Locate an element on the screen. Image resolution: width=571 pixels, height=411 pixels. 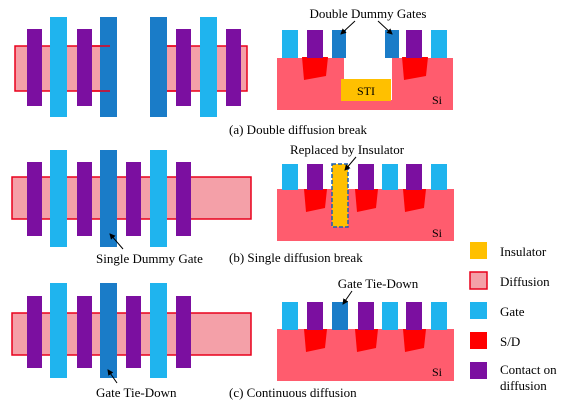
gate-tie-down-plan-label: Gate Tie-Down is located at coordinates (136, 392).